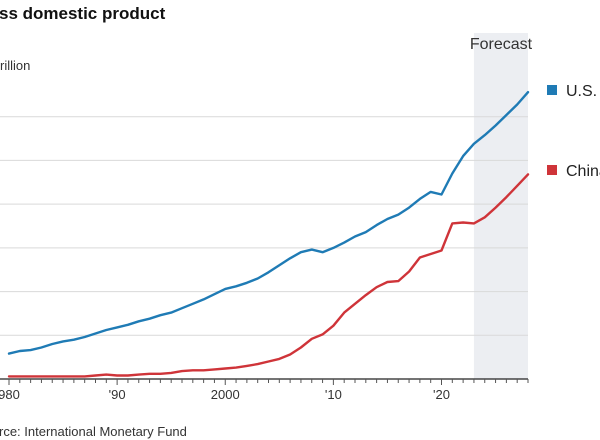 The image size is (600, 440). I want to click on x-tick-label: '20, so click(441, 394).